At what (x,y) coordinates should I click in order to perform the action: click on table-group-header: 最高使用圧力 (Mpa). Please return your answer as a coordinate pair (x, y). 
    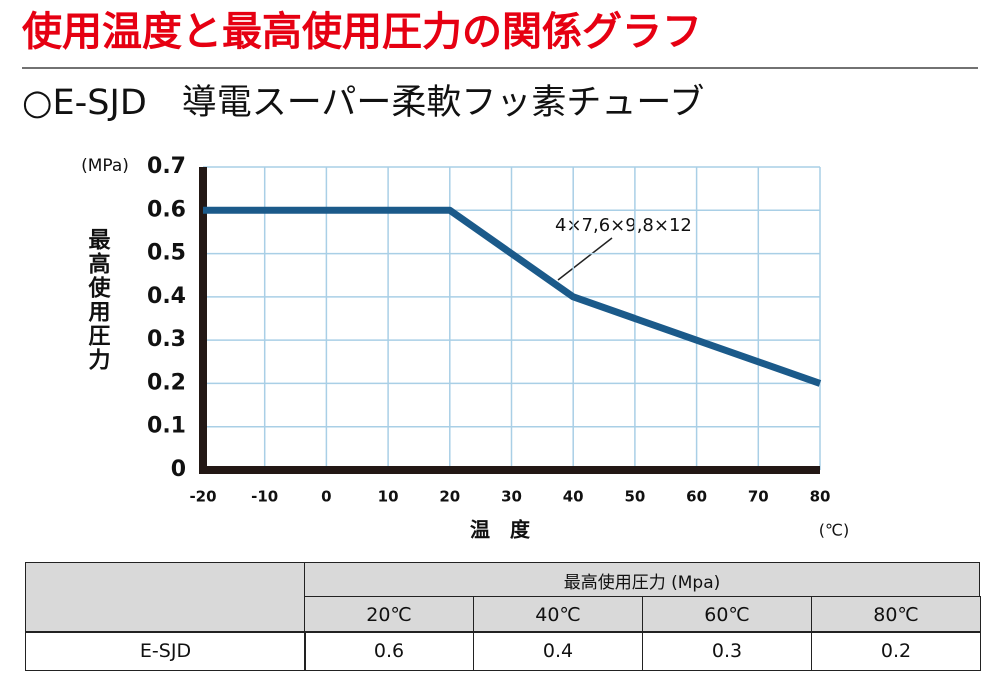
    Looking at the image, I should click on (642, 580).